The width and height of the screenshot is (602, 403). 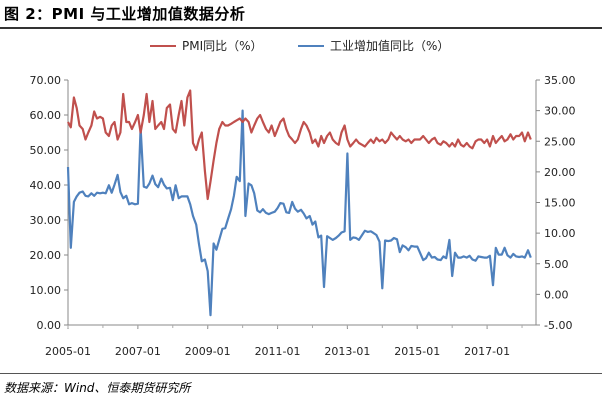 I want to click on left-tick-label: 0.00, so click(x=49, y=325).